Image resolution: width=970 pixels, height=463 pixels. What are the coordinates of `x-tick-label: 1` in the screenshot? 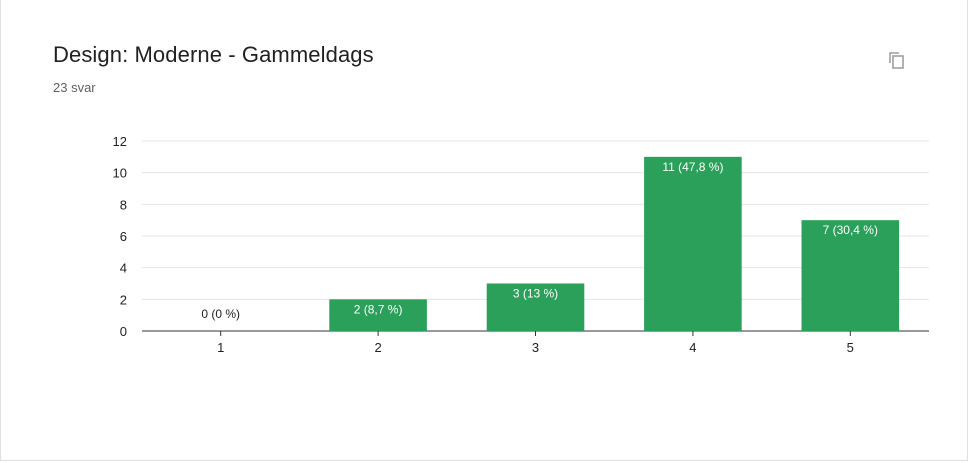 It's located at (220, 347).